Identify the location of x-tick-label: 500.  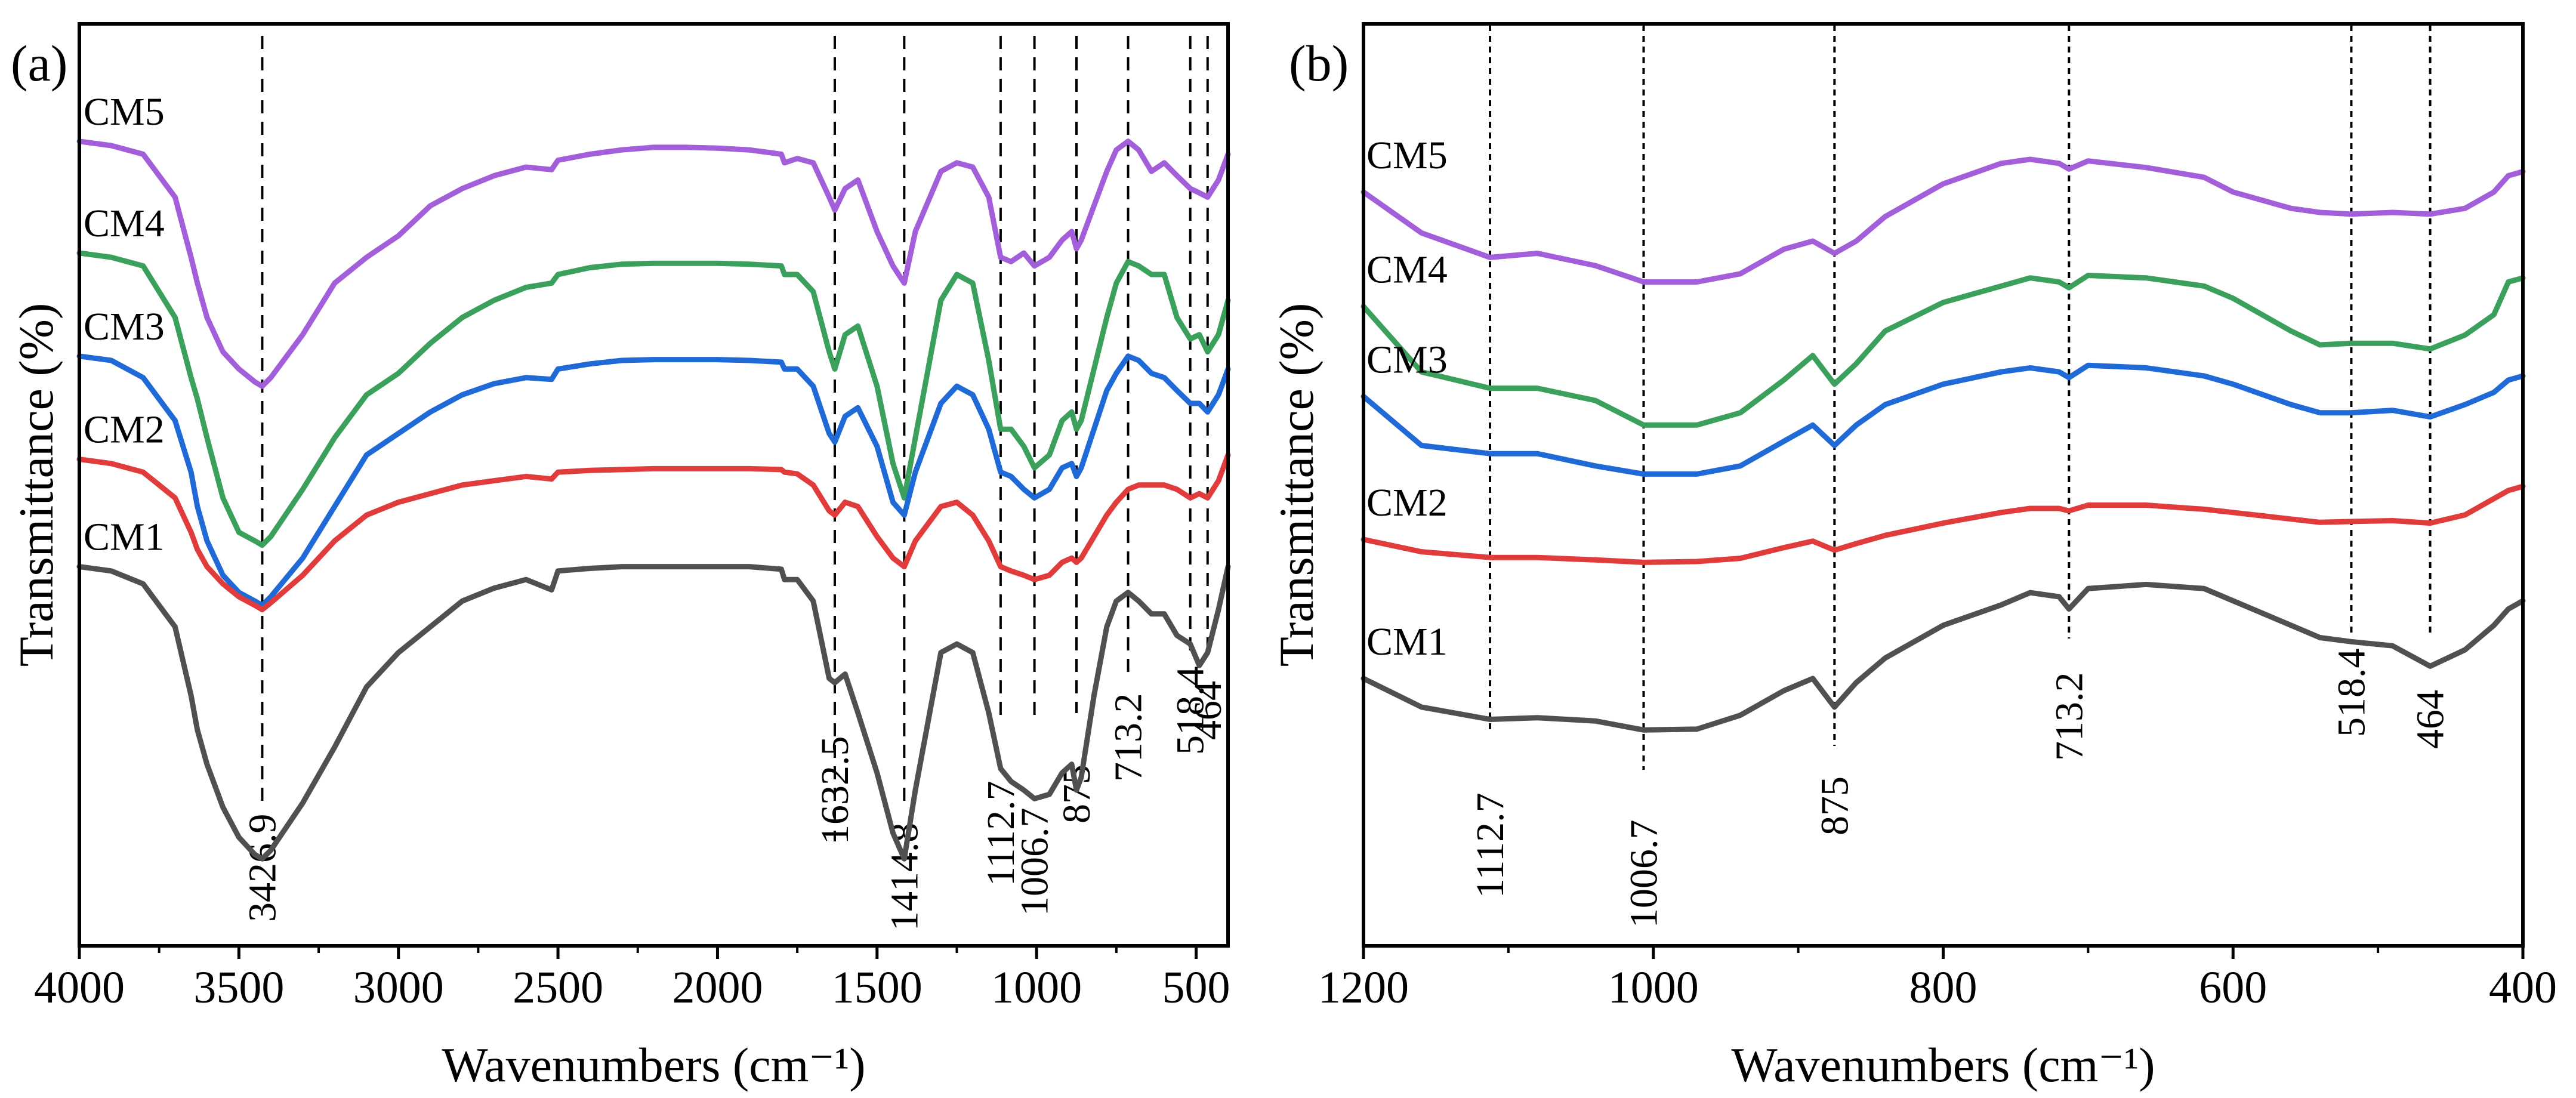
(1196, 988).